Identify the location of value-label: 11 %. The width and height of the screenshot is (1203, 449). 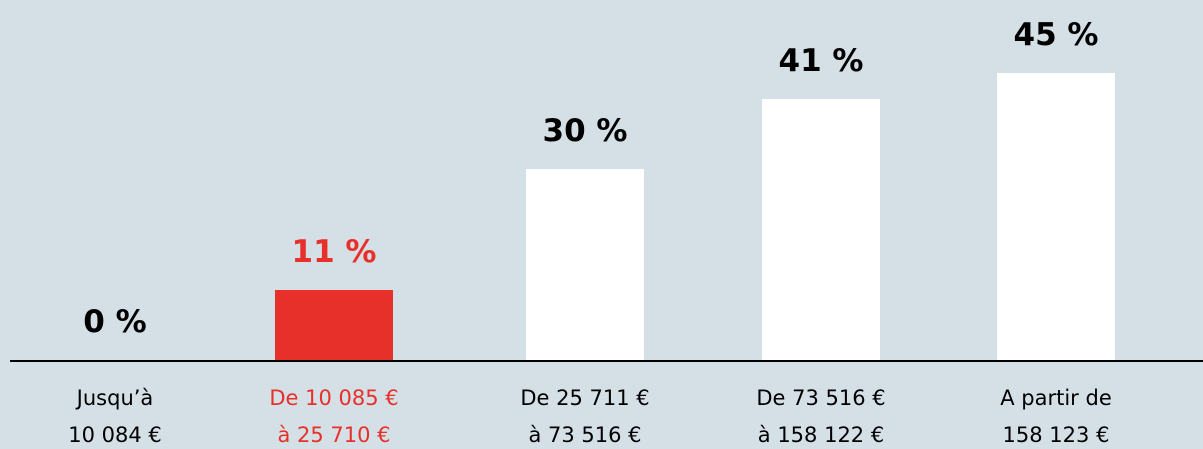
(334, 251).